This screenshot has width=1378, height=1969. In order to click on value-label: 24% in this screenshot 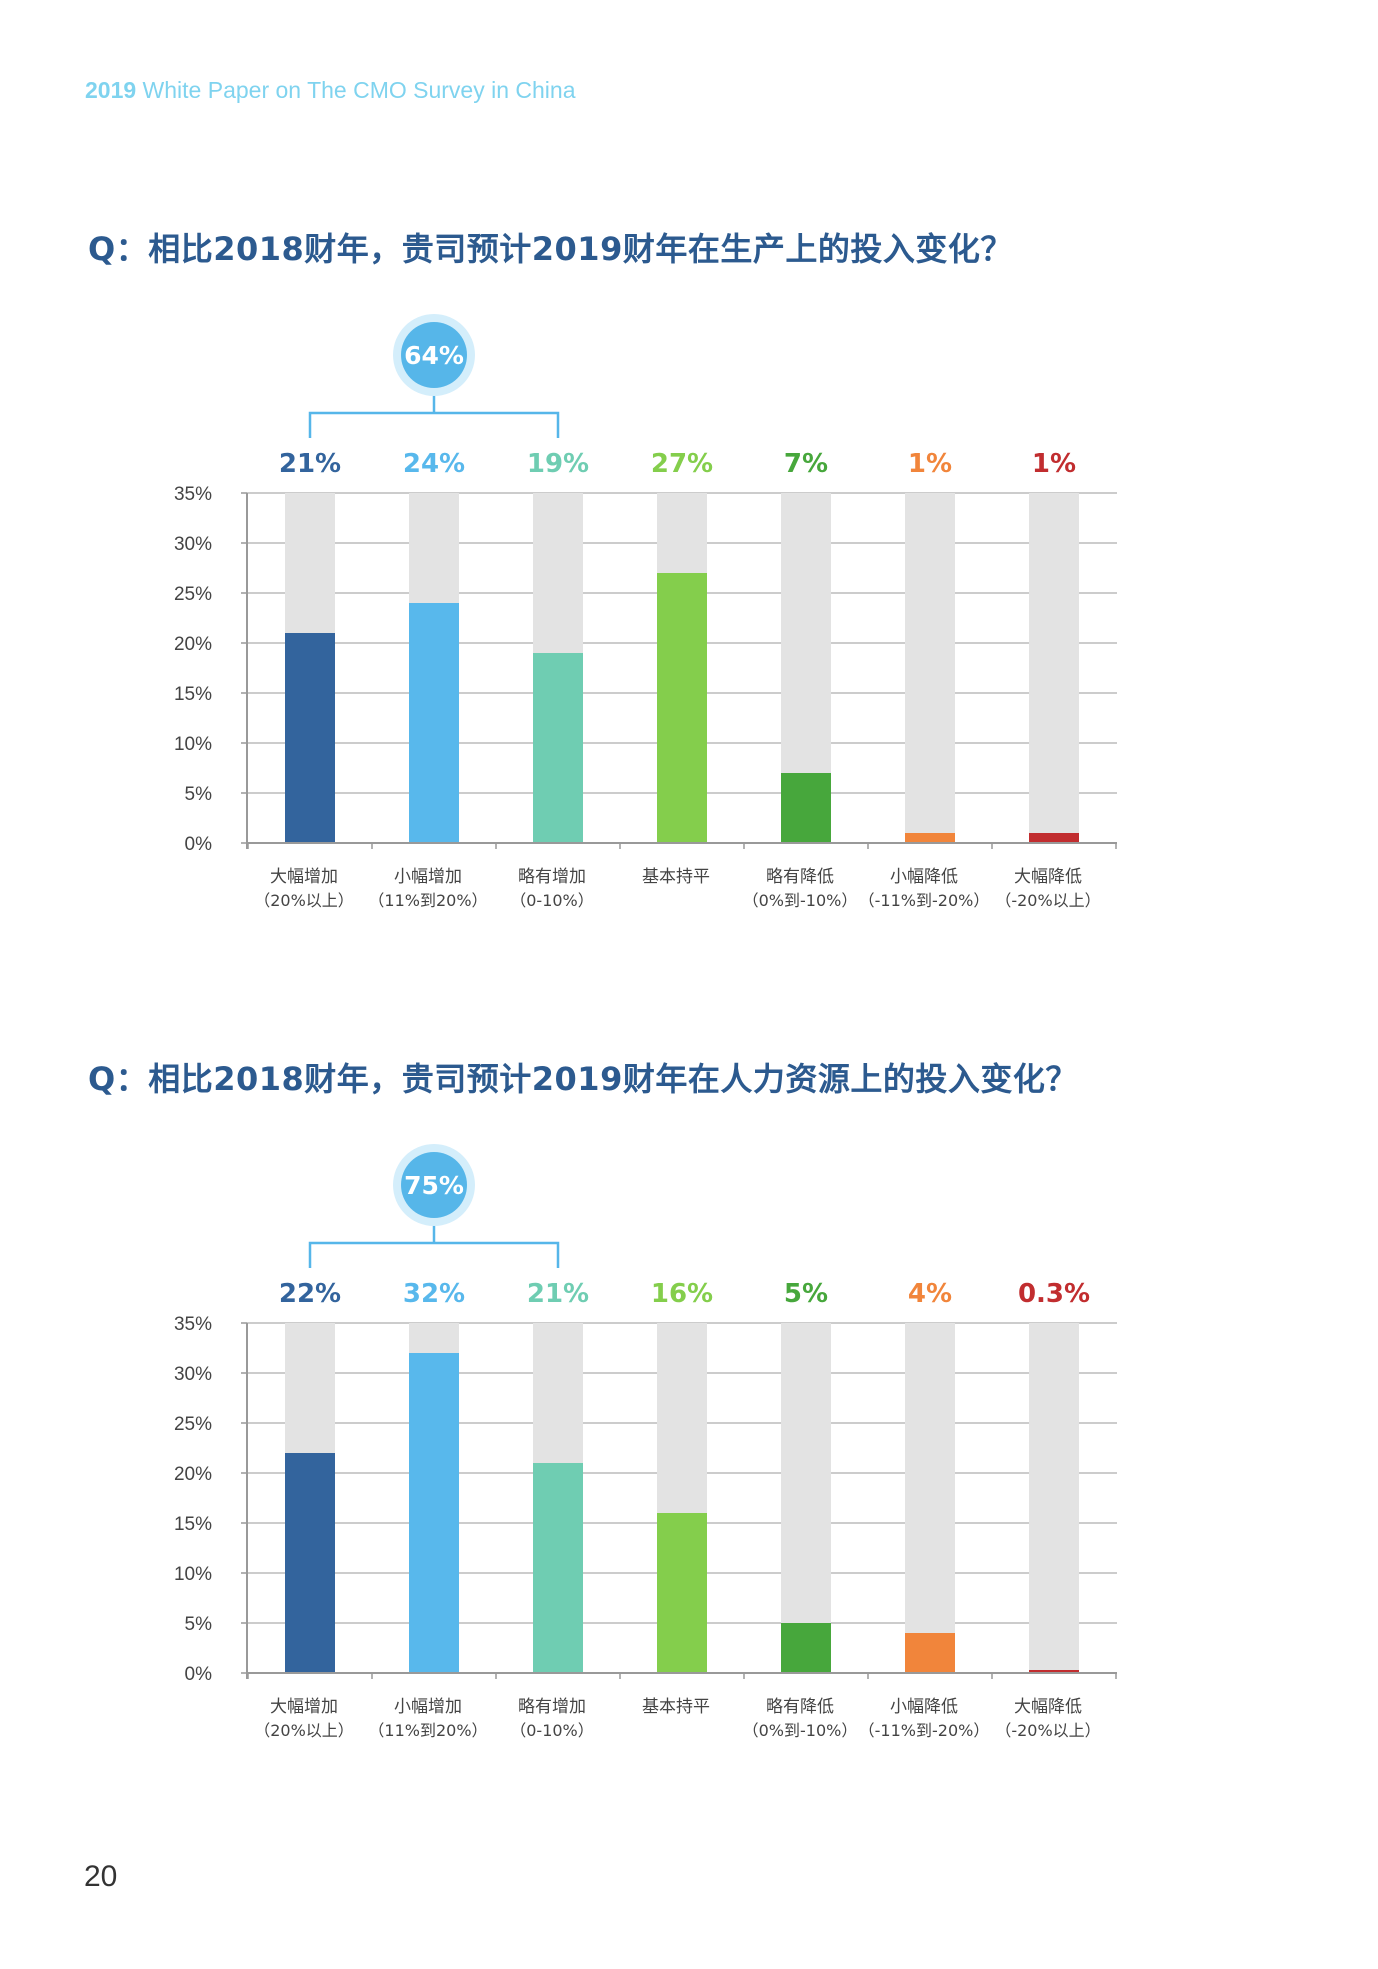, I will do `click(434, 464)`.